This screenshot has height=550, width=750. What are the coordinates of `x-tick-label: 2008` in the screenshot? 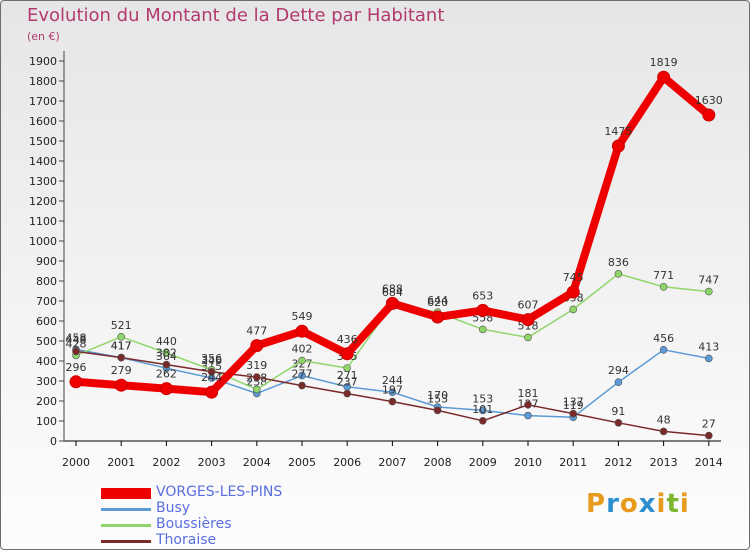 It's located at (438, 462).